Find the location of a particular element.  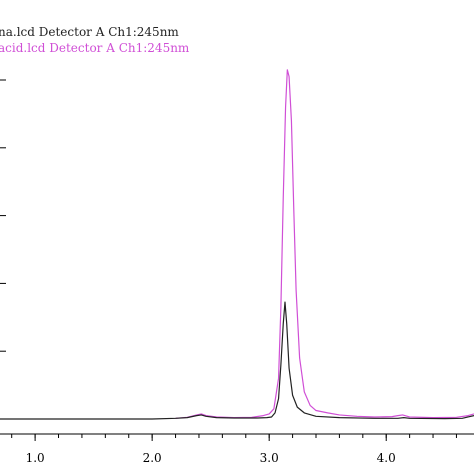

x-tick-label: 1.0 is located at coordinates (35, 458).